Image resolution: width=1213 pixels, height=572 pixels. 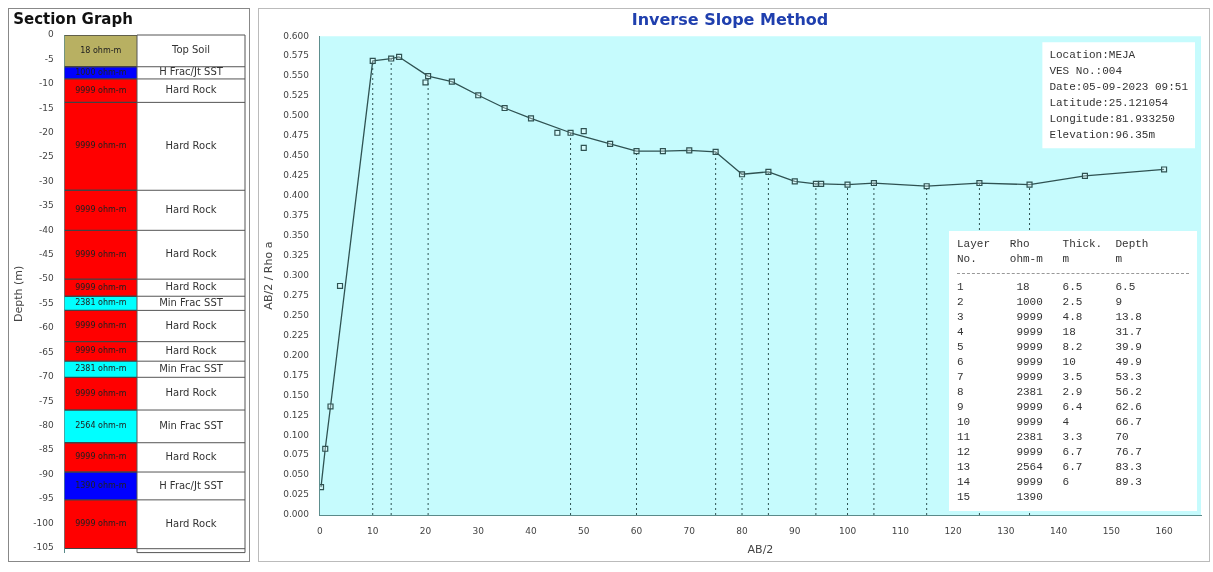 I want to click on annotation: 9 9999 6.4 62.6, so click(x=1050, y=407).